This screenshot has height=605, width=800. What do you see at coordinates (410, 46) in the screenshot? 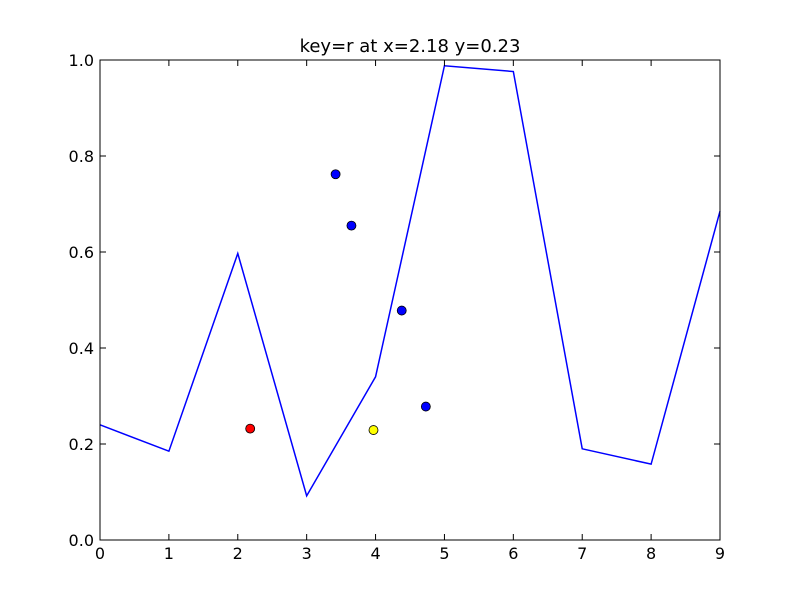
I see `chart-title: key=r at x=2.18 y=0.23` at bounding box center [410, 46].